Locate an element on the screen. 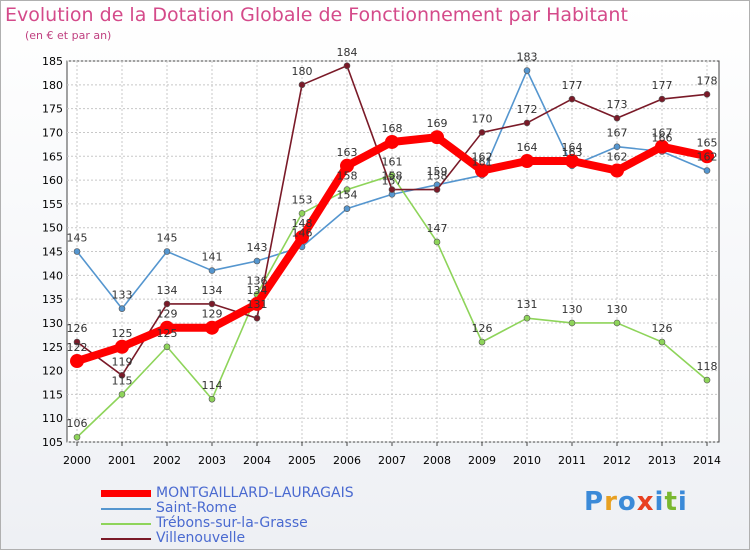 This screenshot has height=551, width=750. legend-label-villenouvelle: Villenouvelle is located at coordinates (201, 538).